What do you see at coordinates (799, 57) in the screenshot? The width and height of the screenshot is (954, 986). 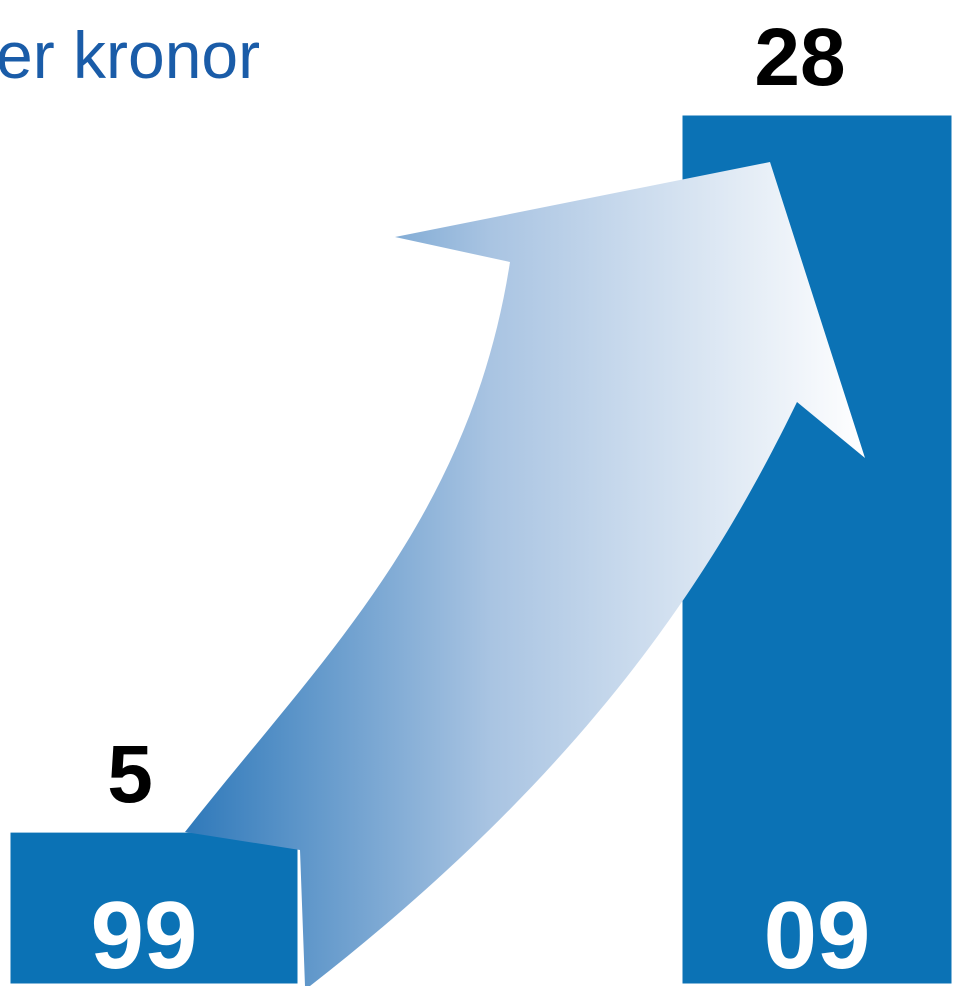 I see `value-label: 28` at bounding box center [799, 57].